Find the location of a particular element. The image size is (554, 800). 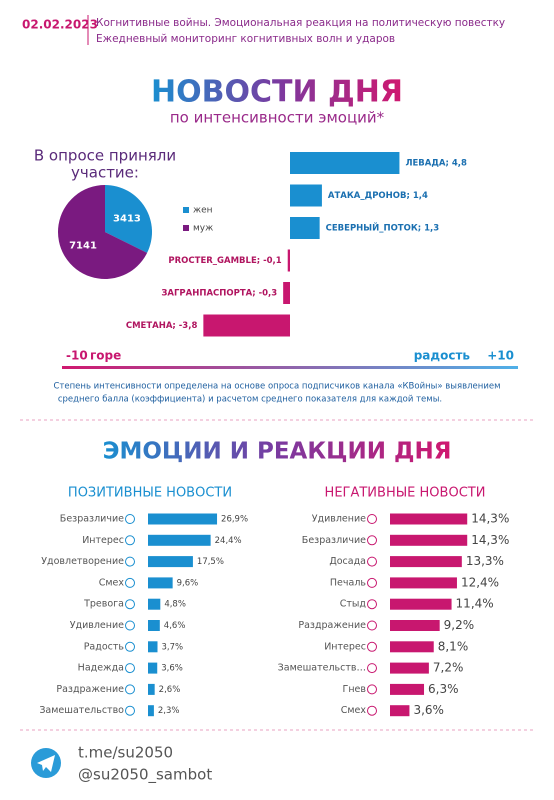

scale-high-label: радость is located at coordinates (442, 356).